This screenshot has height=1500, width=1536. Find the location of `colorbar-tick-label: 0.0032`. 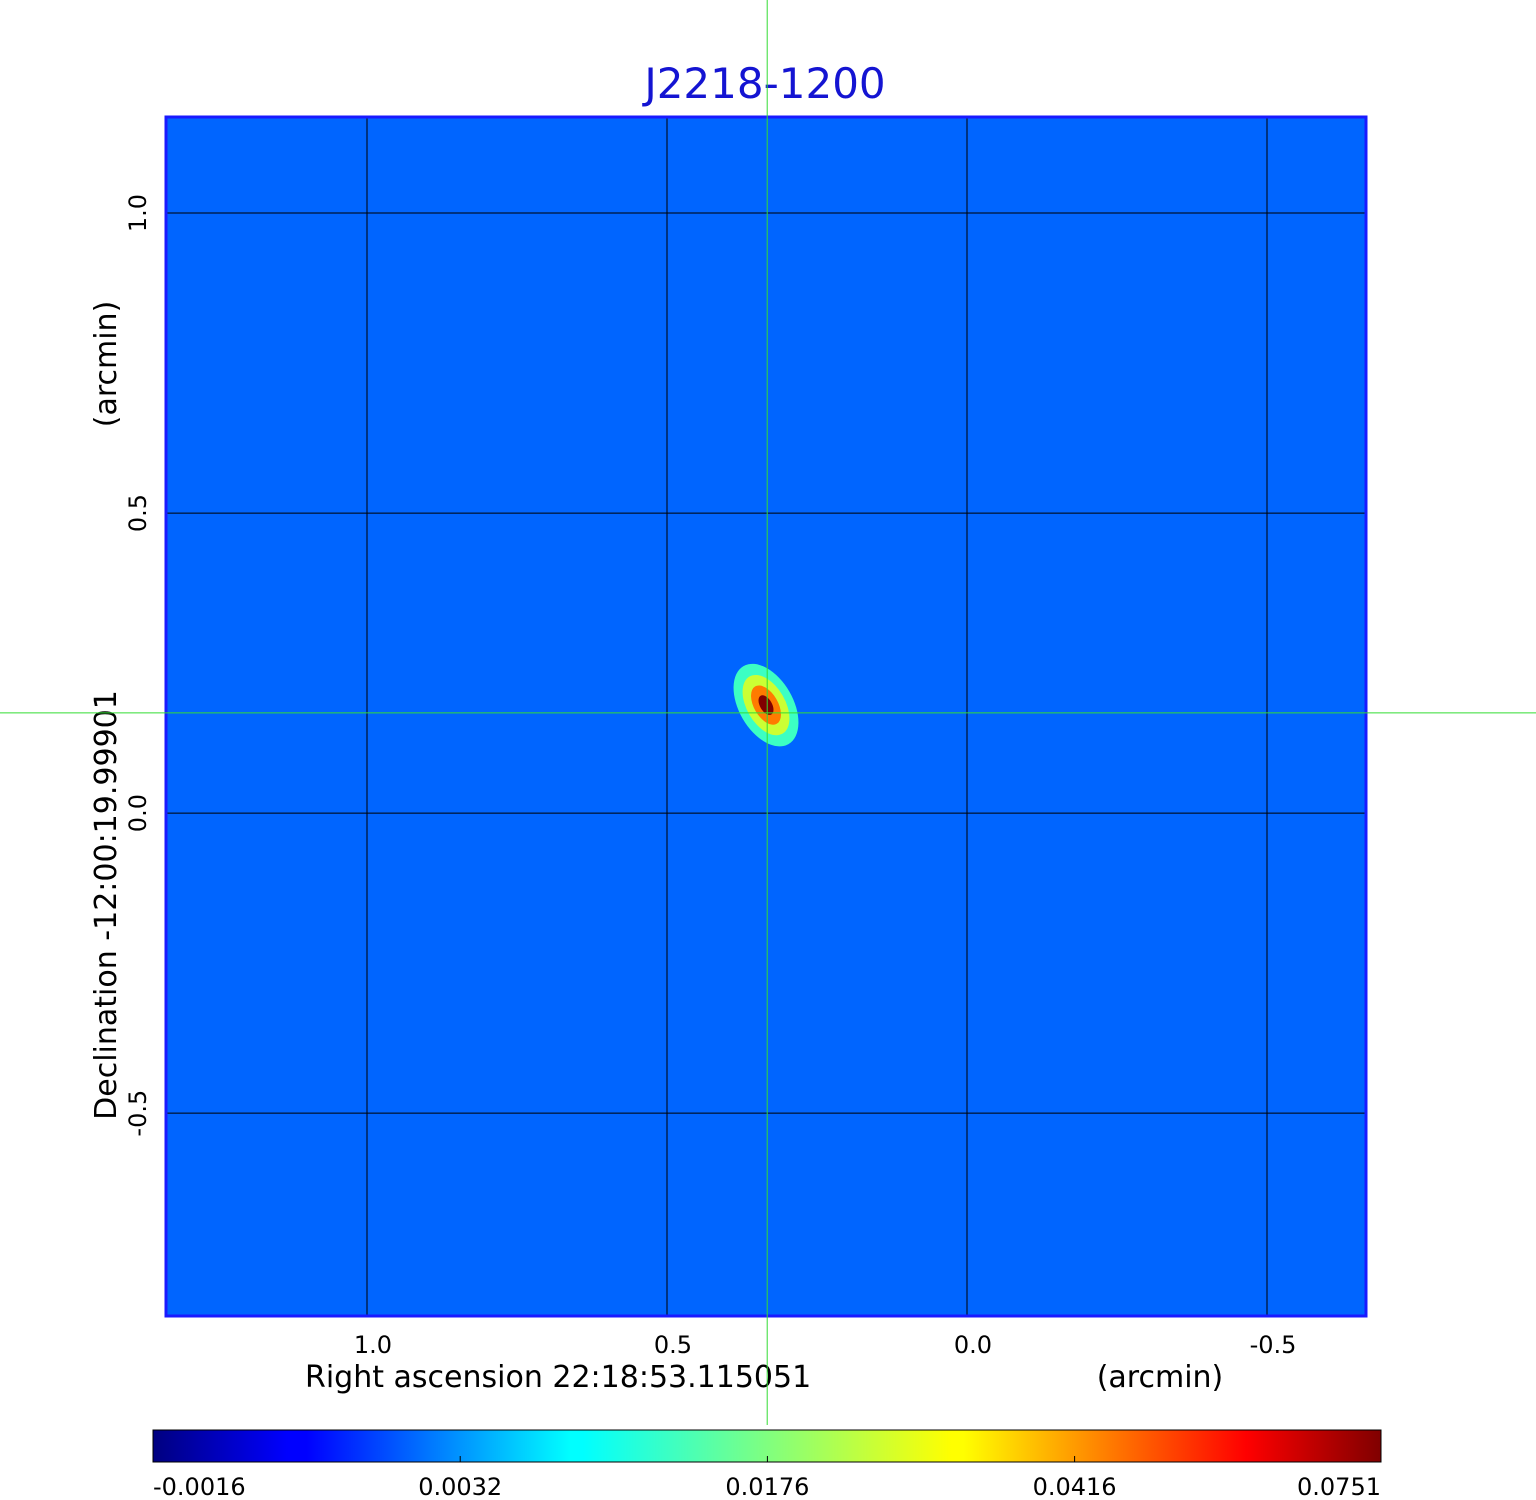

colorbar-tick-label: 0.0032 is located at coordinates (460, 1486).